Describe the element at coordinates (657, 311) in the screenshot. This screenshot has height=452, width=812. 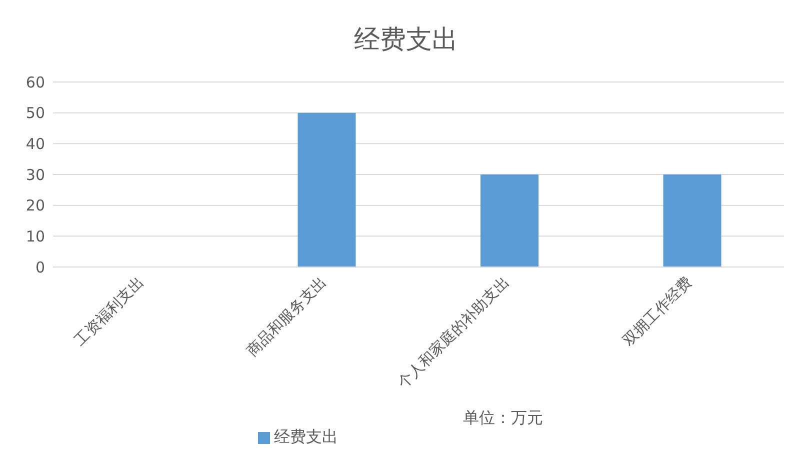
I see `x-tick-label: 双拥工作经费` at that location.